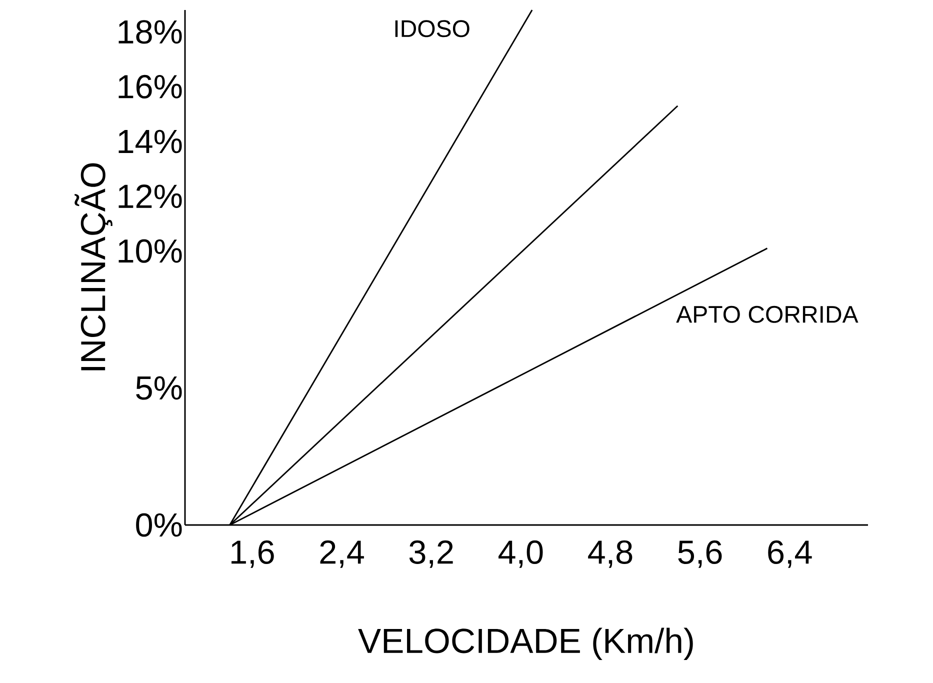 This screenshot has height=683, width=933. What do you see at coordinates (520, 554) in the screenshot?
I see `x-tick-label: 4,0` at bounding box center [520, 554].